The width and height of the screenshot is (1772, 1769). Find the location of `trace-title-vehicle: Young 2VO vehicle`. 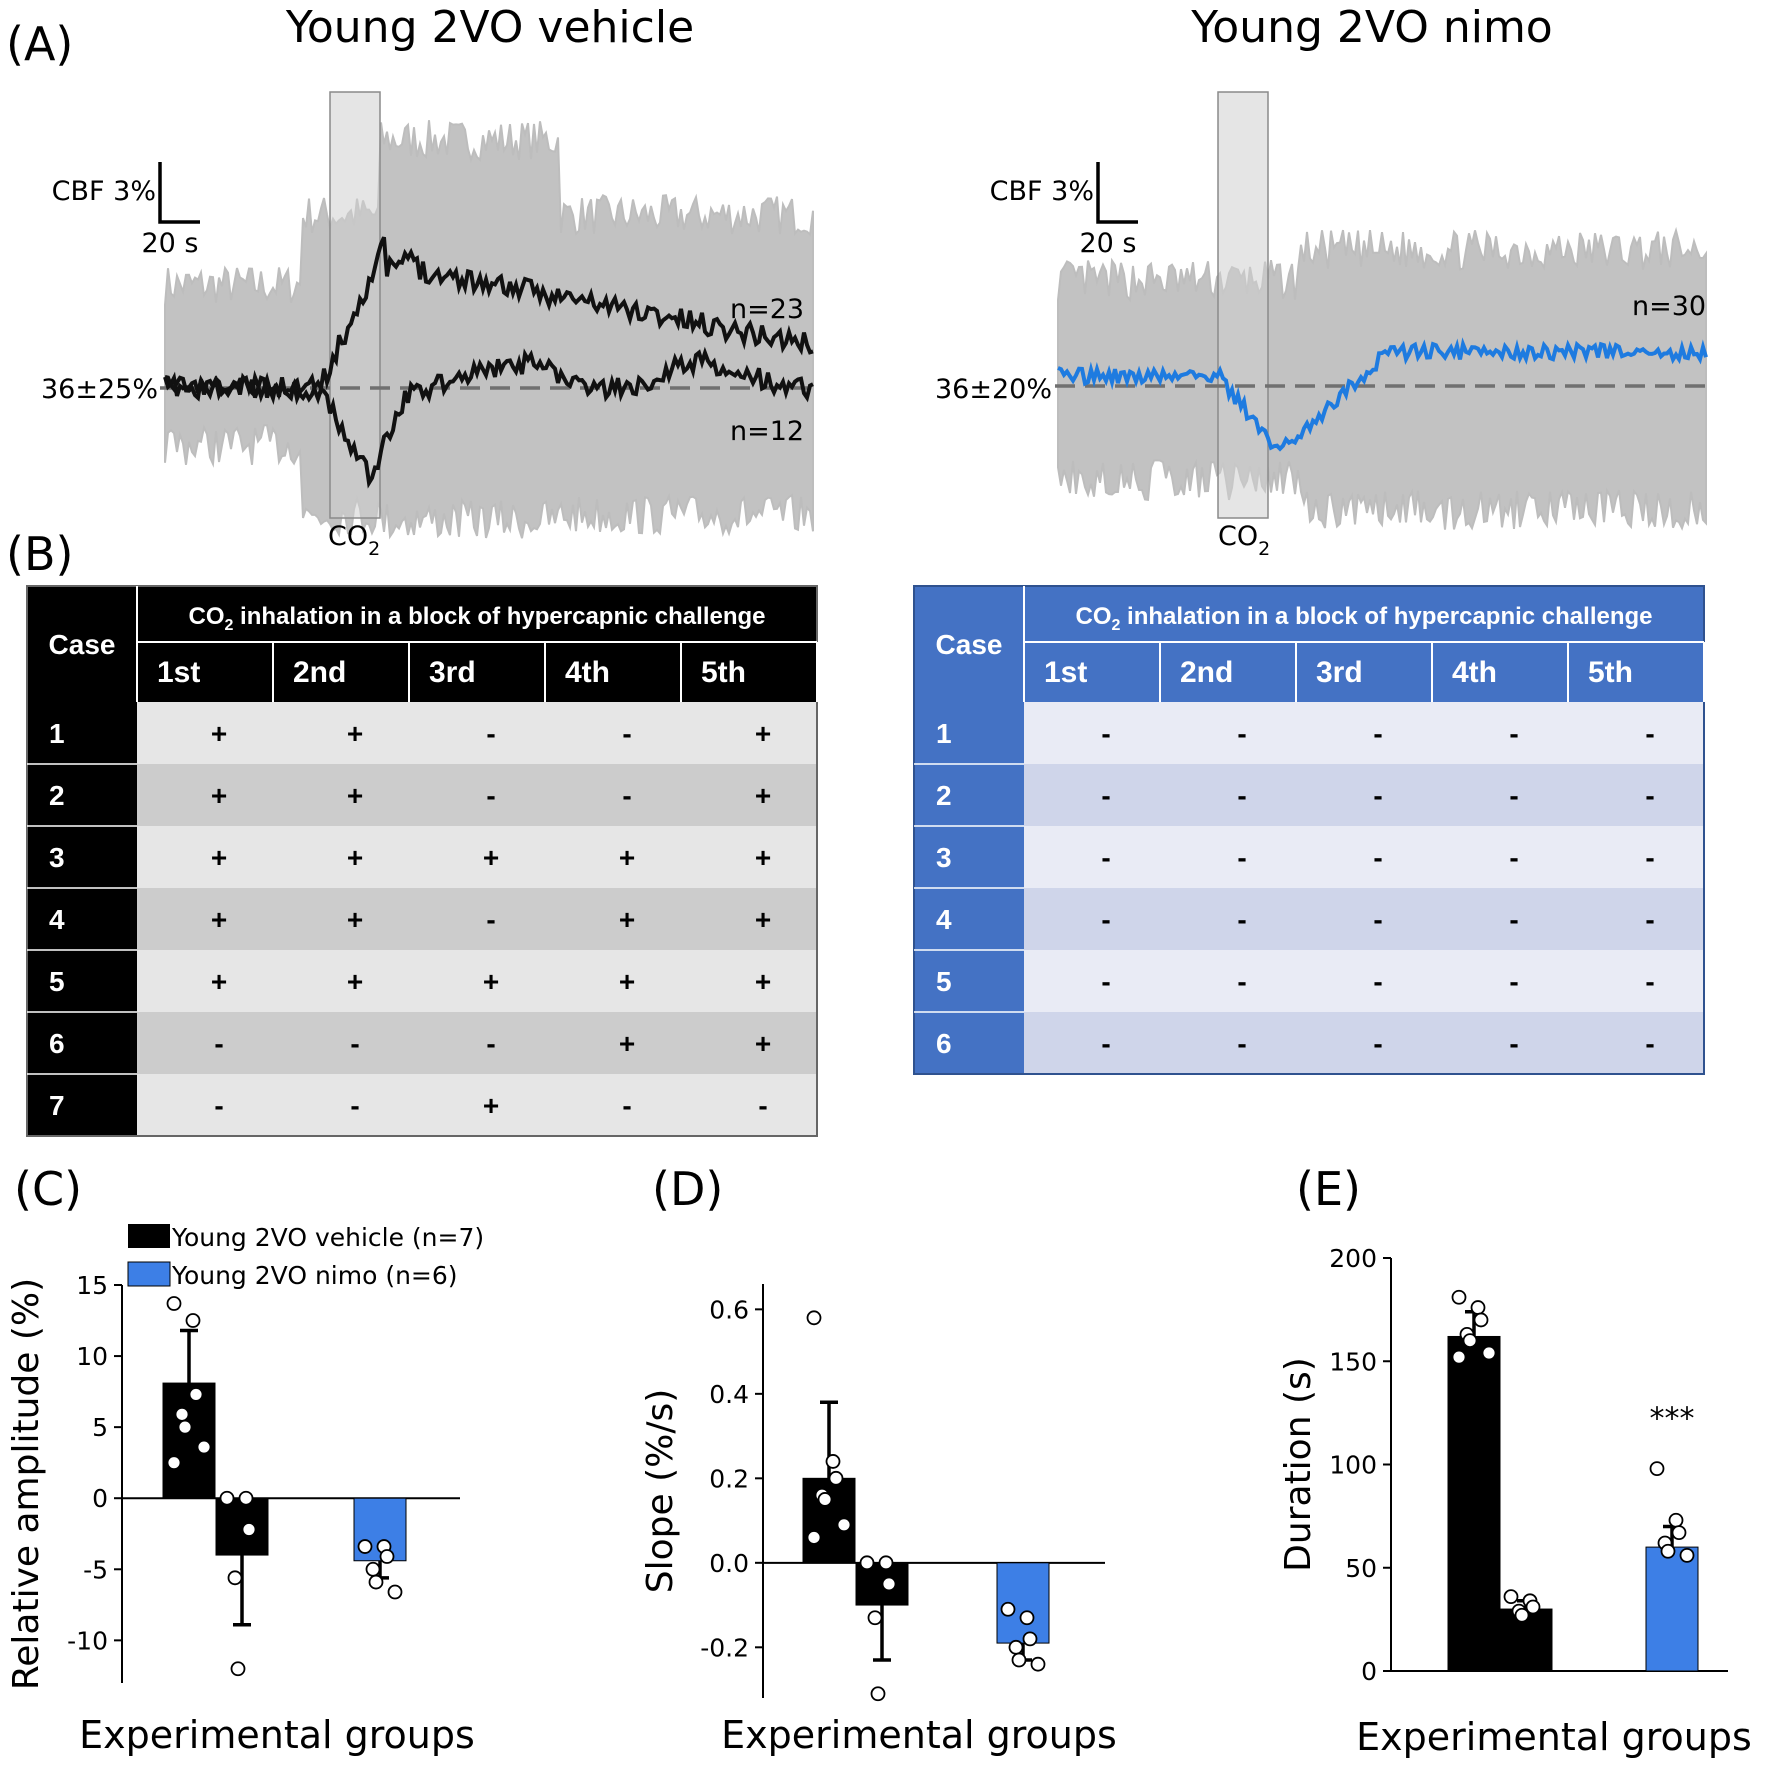

trace-title-vehicle: Young 2VO vehicle is located at coordinates (489, 27).